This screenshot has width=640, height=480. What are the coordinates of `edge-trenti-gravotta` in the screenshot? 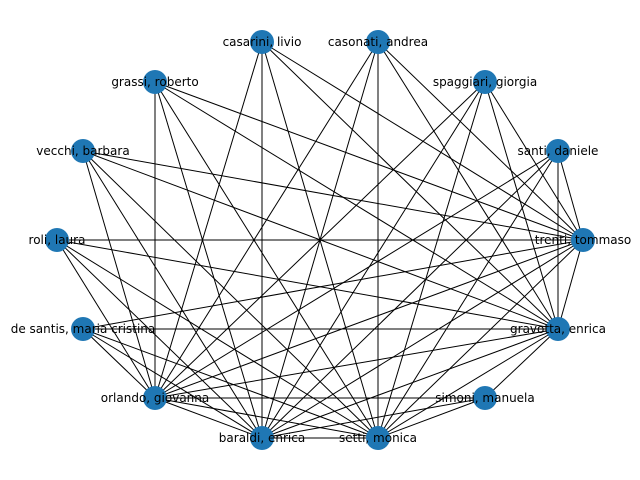 It's located at (570, 284).